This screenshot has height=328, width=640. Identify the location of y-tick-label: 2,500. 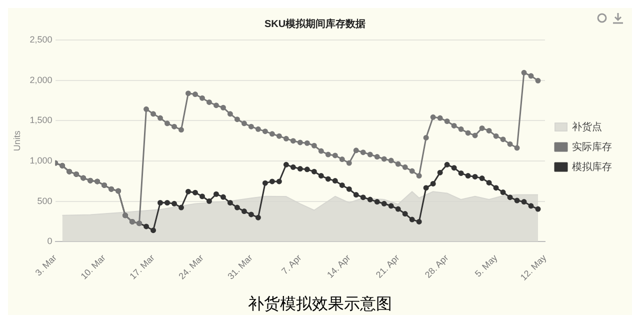
(41, 39).